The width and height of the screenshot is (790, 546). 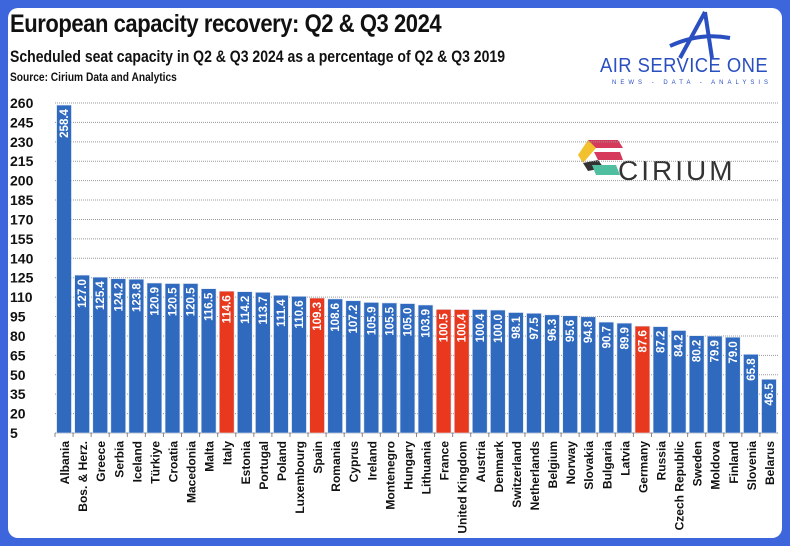 What do you see at coordinates (408, 465) in the screenshot?
I see `x-tick-label: Hungary` at bounding box center [408, 465].